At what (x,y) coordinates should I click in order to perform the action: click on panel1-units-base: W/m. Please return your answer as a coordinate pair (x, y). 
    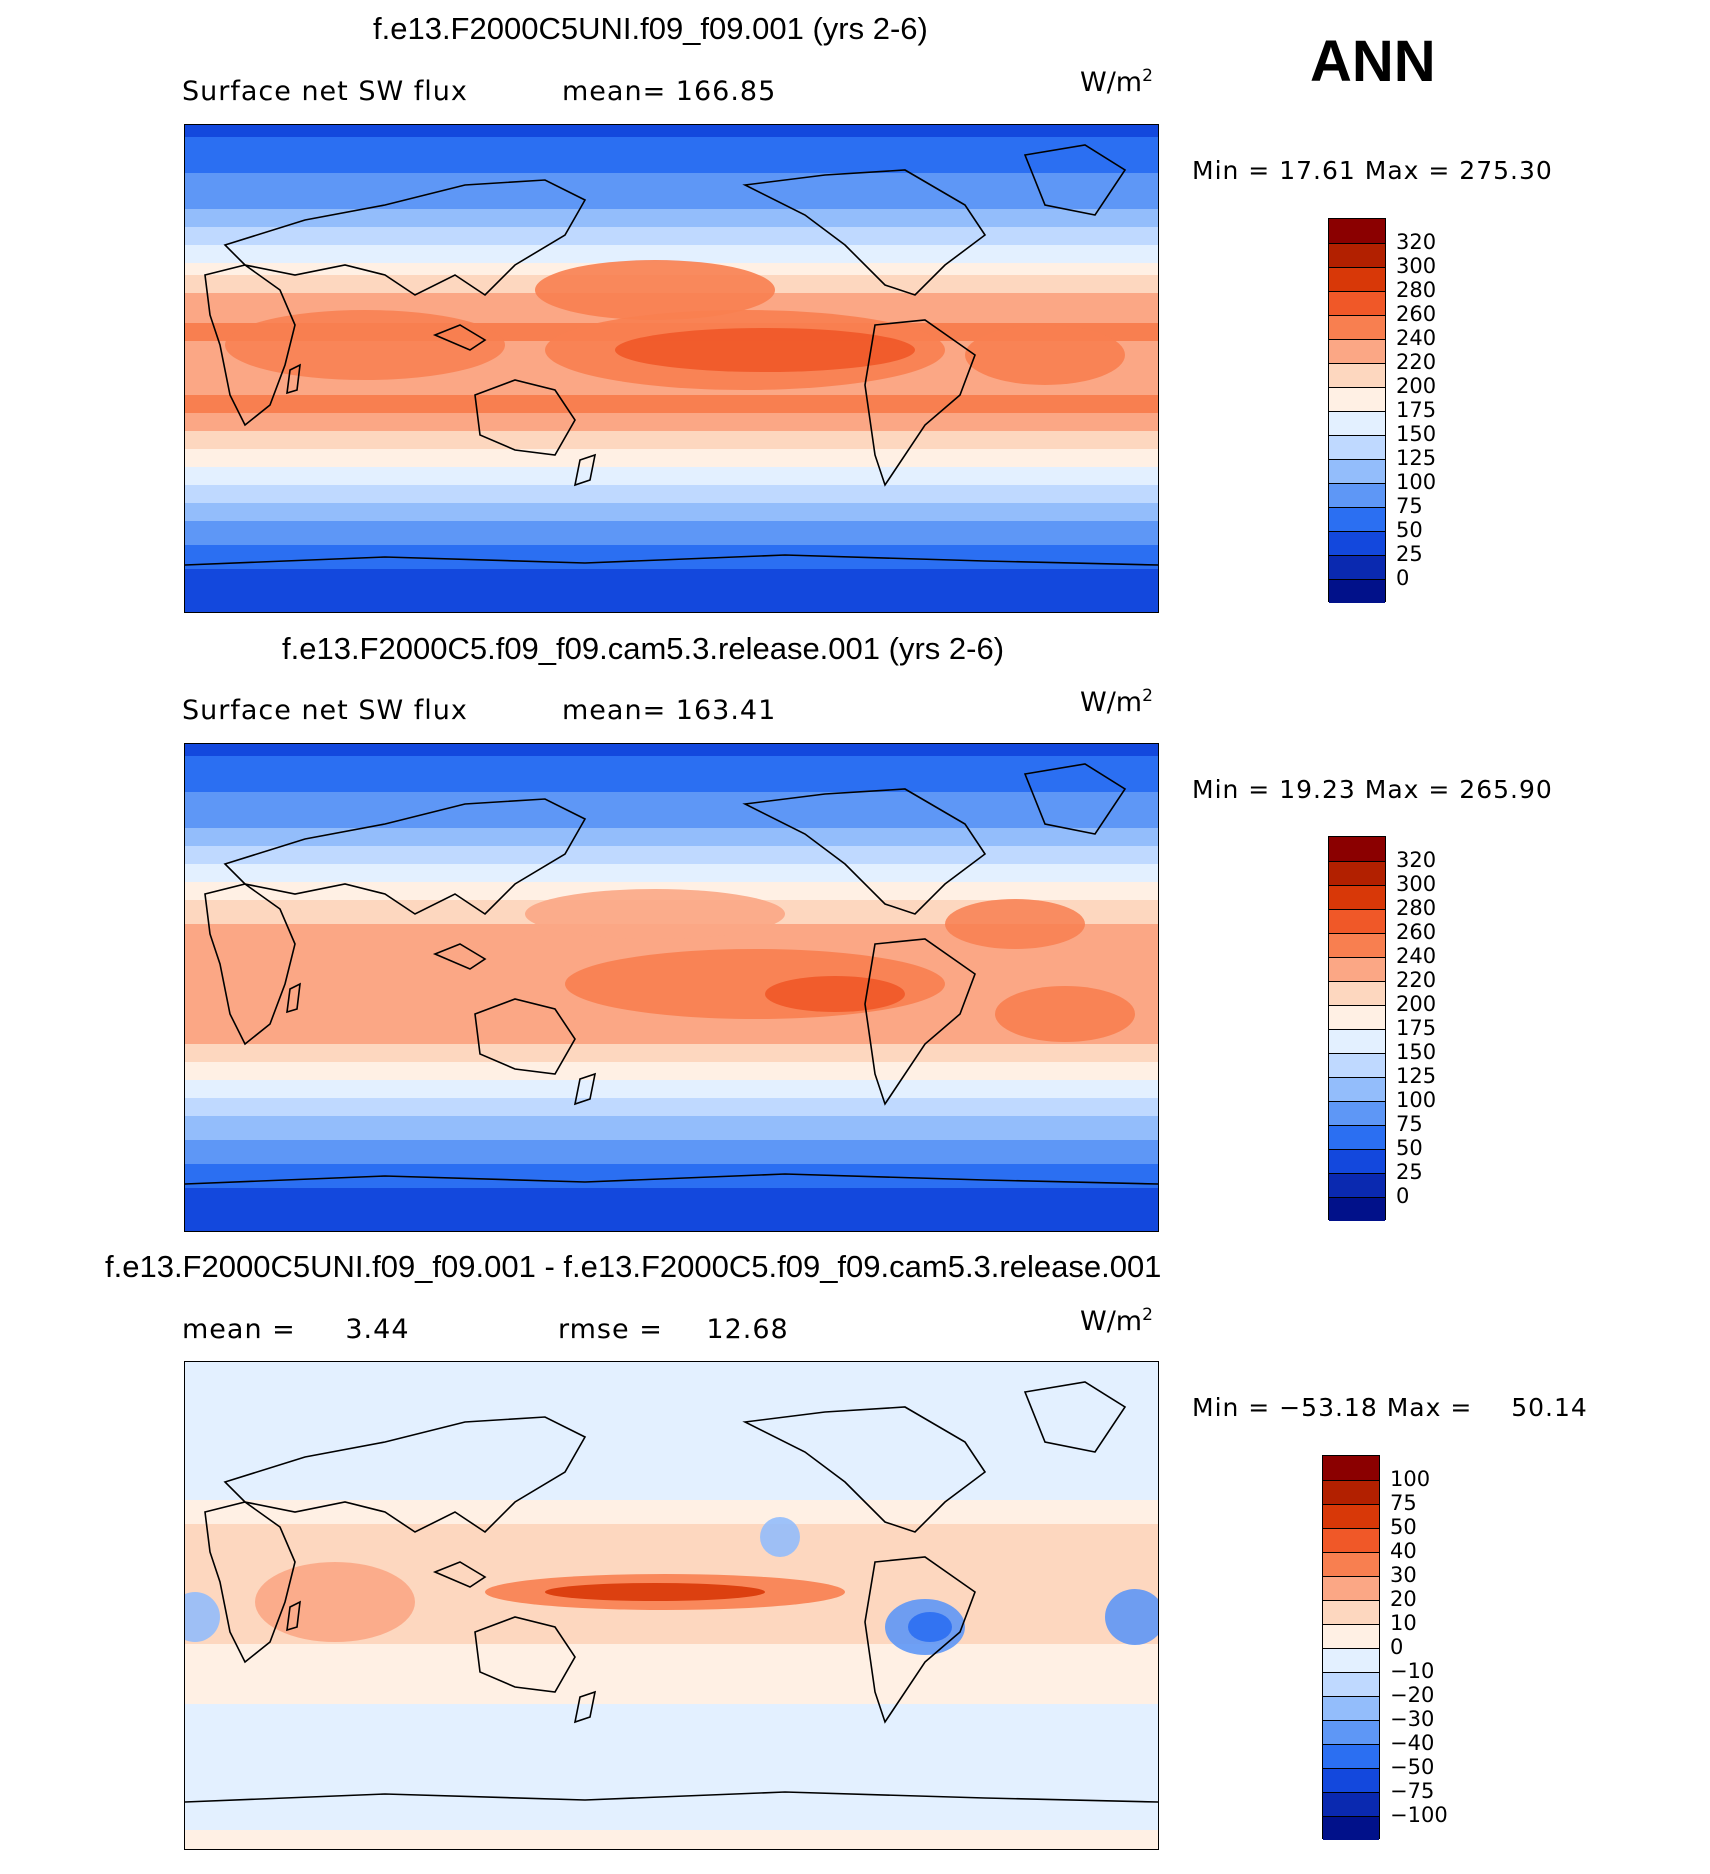
    Looking at the image, I should click on (1111, 82).